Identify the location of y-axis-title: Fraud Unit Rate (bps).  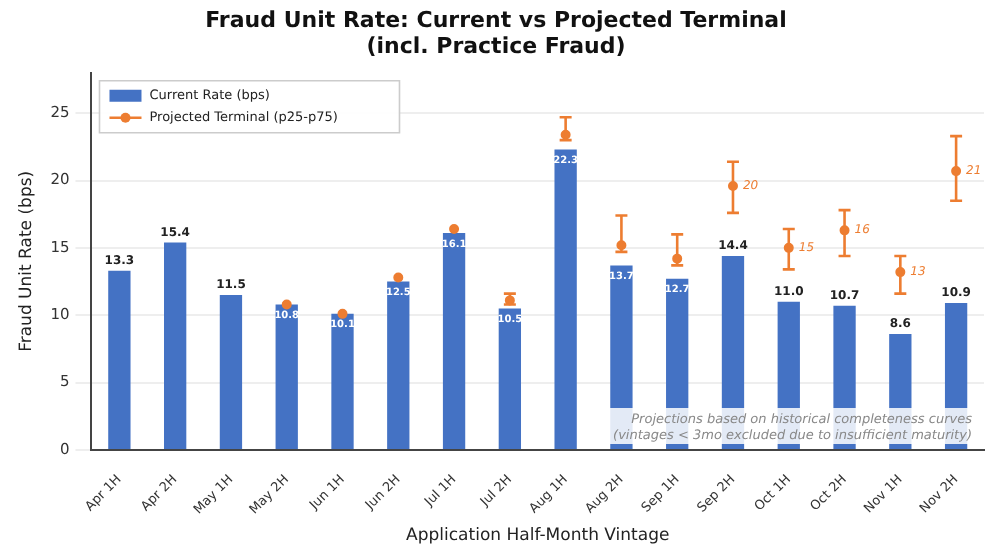
(26, 261).